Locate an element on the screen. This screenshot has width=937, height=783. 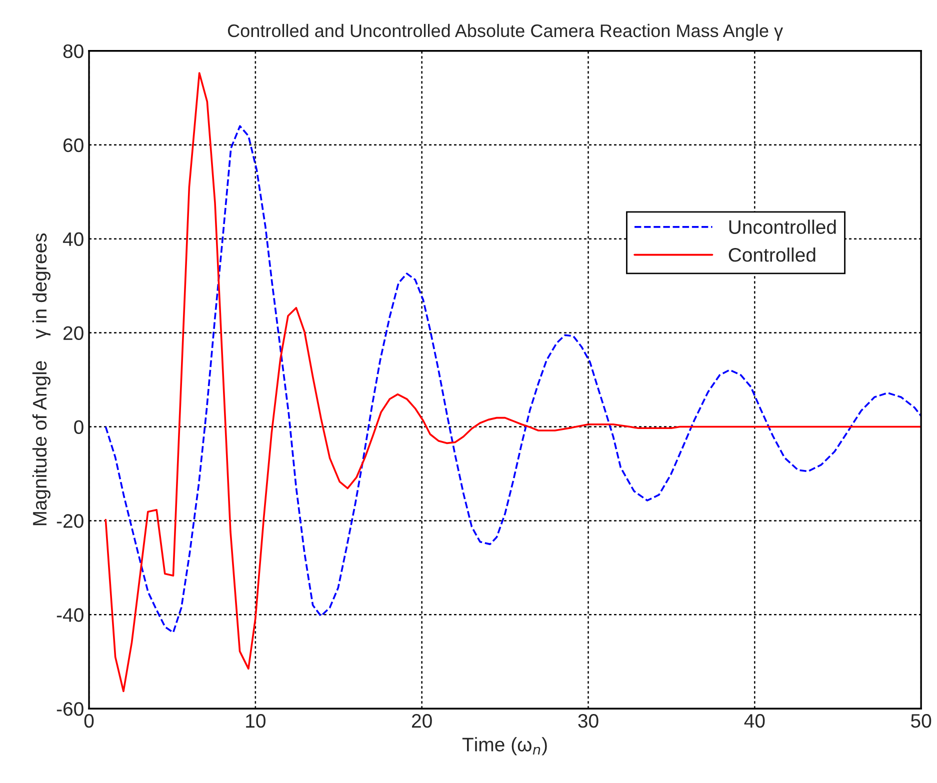
chart-title: Controlled and Uncontrolled Absolute Camera Reaction Mass Angle γ is located at coordinates (506, 32).